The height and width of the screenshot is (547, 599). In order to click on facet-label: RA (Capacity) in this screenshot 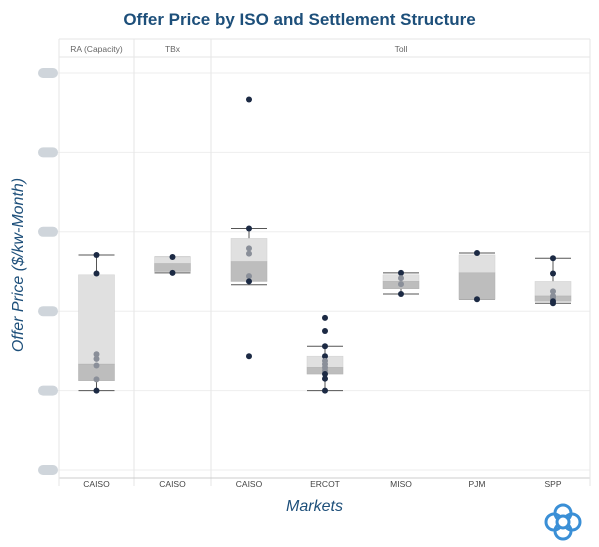, I will do `click(96, 49)`.